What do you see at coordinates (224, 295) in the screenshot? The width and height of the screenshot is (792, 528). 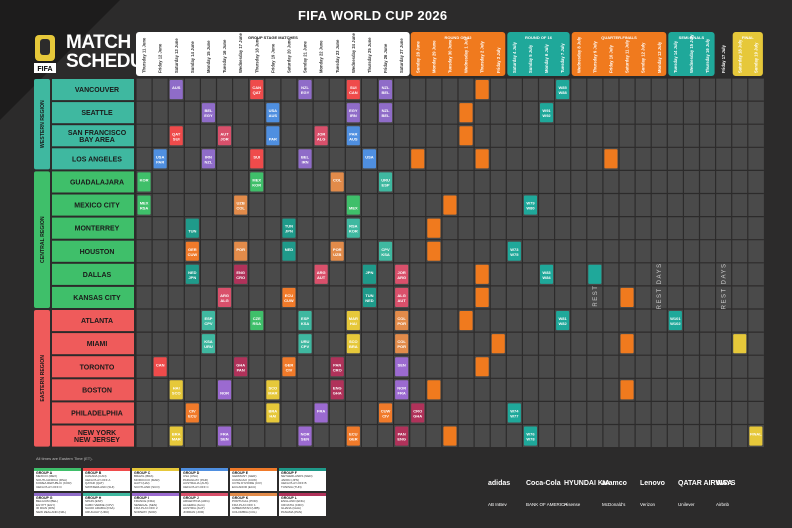 I see `match-team-1: ARG` at bounding box center [224, 295].